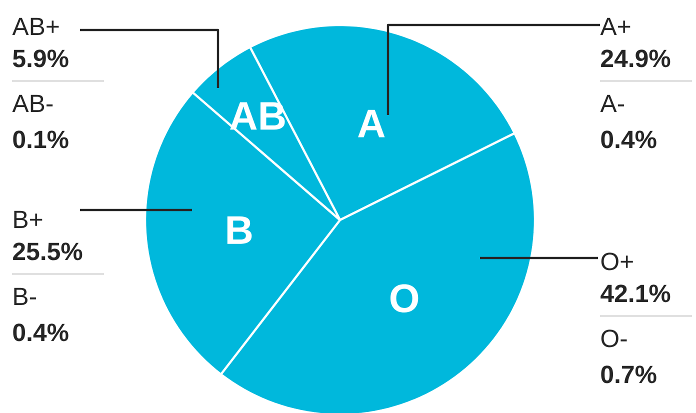 This screenshot has height=413, width=696. Describe the element at coordinates (35, 26) in the screenshot. I see `text: AB+` at that location.